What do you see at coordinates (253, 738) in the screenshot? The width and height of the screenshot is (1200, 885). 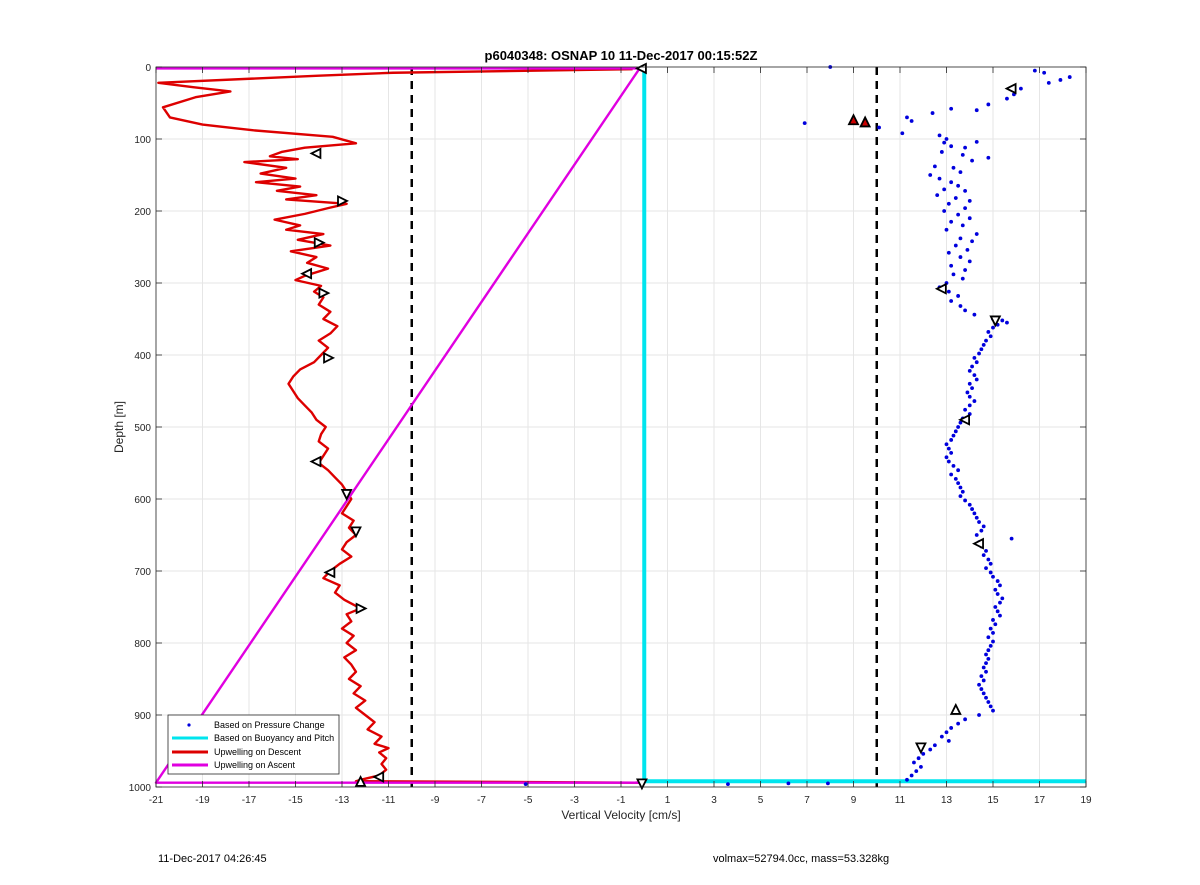 I see `legend-entry-buoyancy: Based on Buoyancy and Pitch` at bounding box center [253, 738].